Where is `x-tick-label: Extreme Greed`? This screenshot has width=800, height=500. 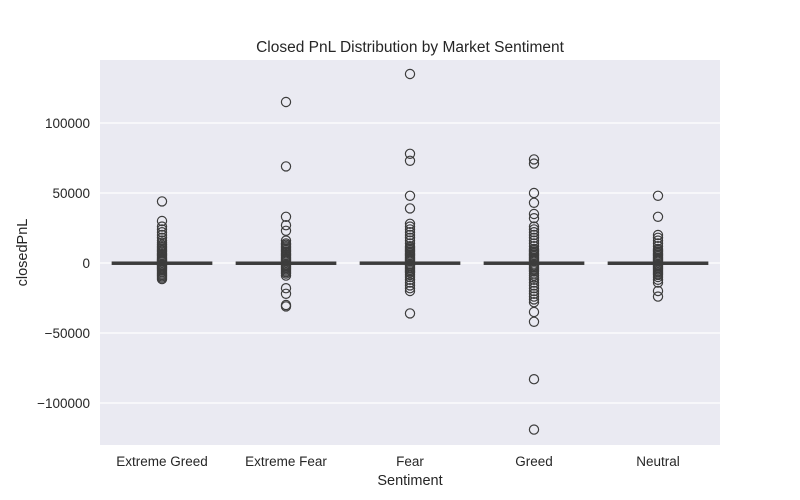 x-tick-label: Extreme Greed is located at coordinates (162, 461).